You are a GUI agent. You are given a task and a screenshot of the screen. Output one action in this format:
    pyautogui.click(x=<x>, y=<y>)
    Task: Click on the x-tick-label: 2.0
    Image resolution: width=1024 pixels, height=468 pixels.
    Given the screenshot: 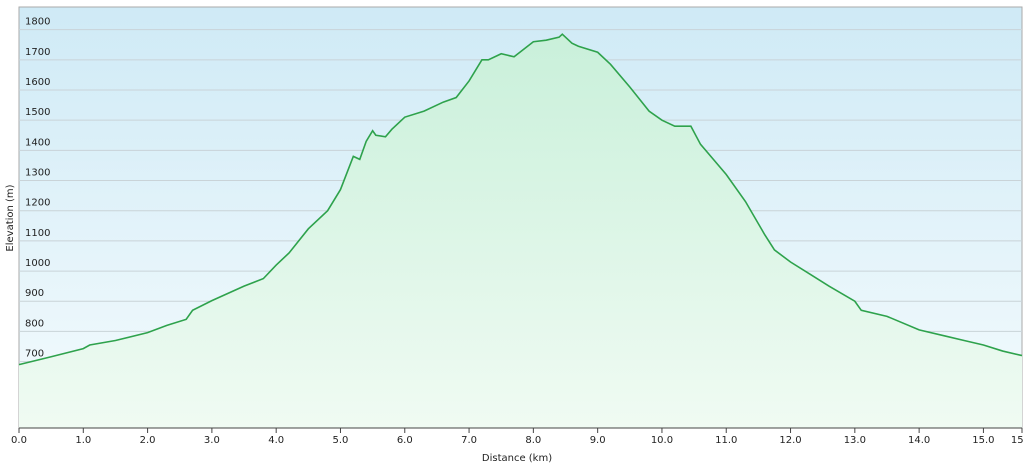 What is the action you would take?
    pyautogui.click(x=148, y=440)
    